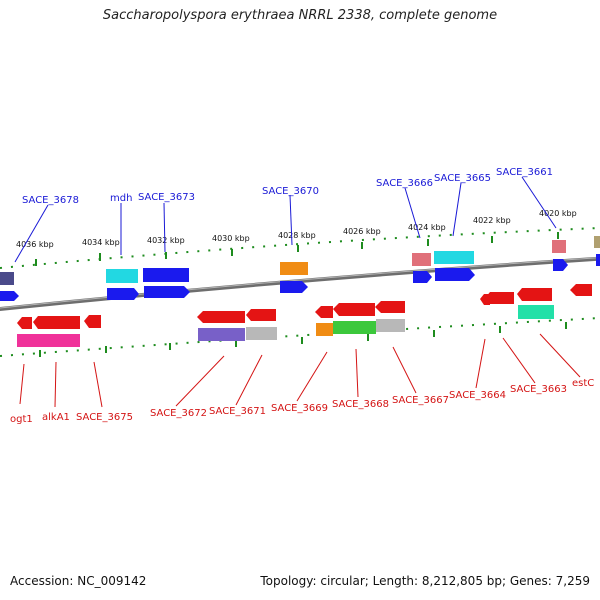 The width and height of the screenshot is (600, 600). What do you see at coordinates (362, 231) in the screenshot?
I see `scale-label: 4026 kbp` at bounding box center [362, 231].